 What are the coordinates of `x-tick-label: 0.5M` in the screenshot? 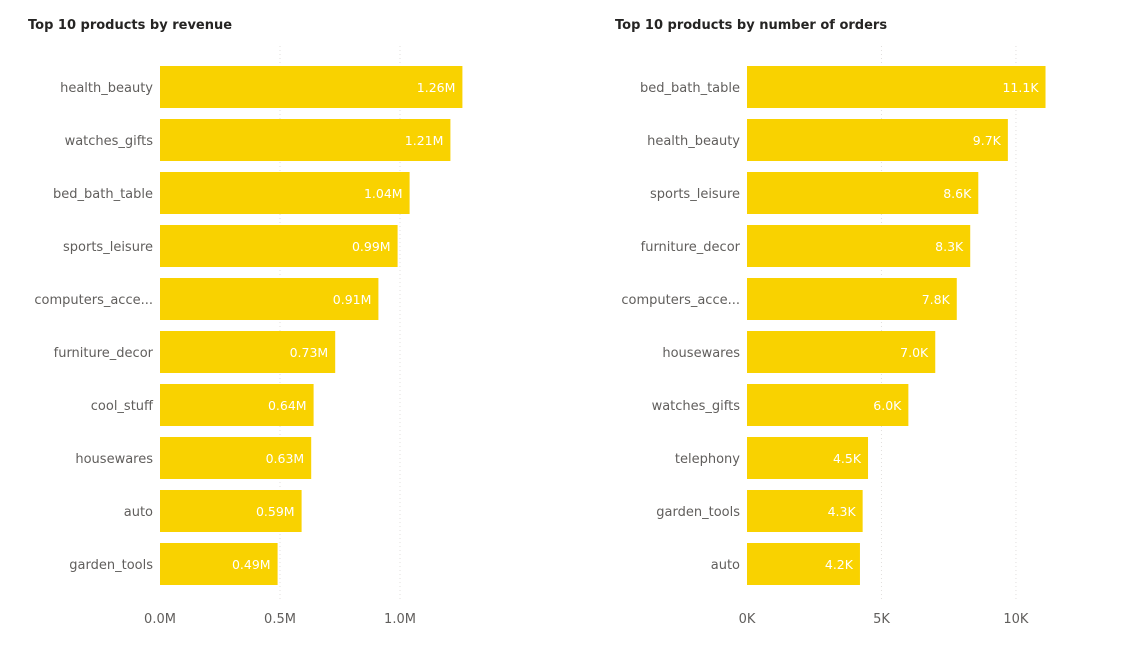 It's located at (280, 619).